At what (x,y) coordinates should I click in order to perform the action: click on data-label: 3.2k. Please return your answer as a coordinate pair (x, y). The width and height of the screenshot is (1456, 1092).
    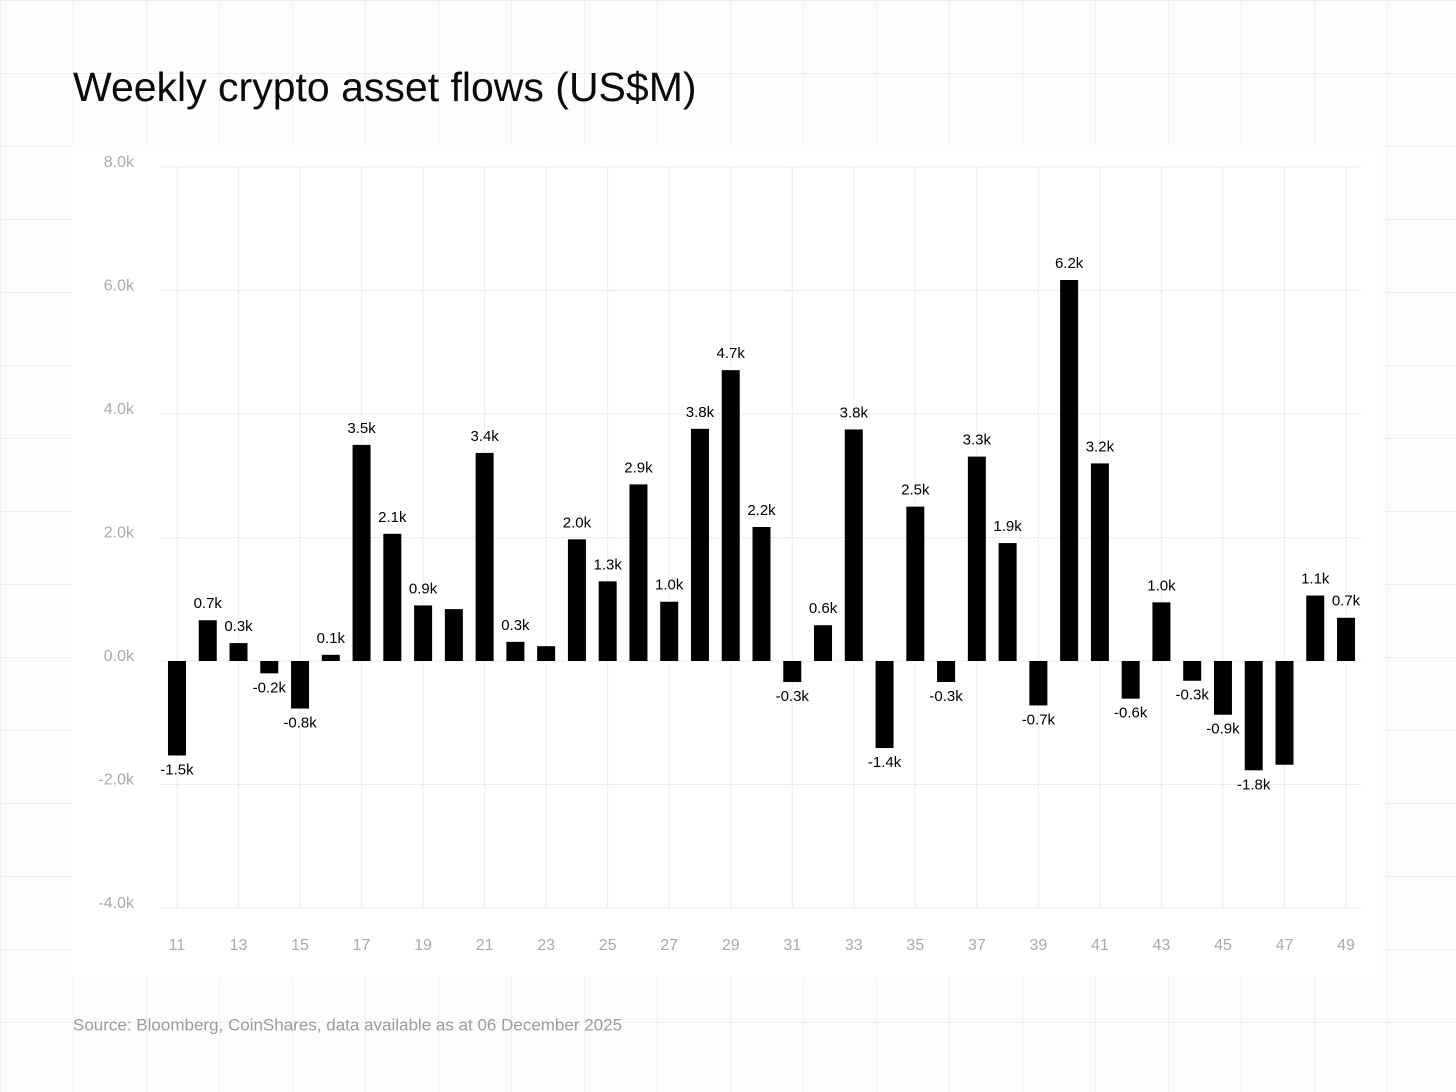
    Looking at the image, I should click on (1100, 446).